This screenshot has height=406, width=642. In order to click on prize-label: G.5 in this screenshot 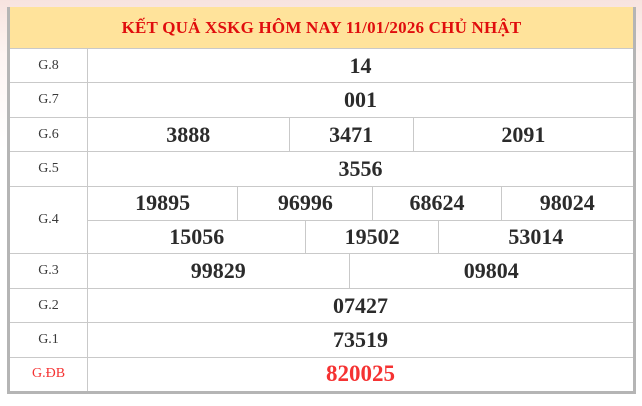, I will do `click(49, 169)`.